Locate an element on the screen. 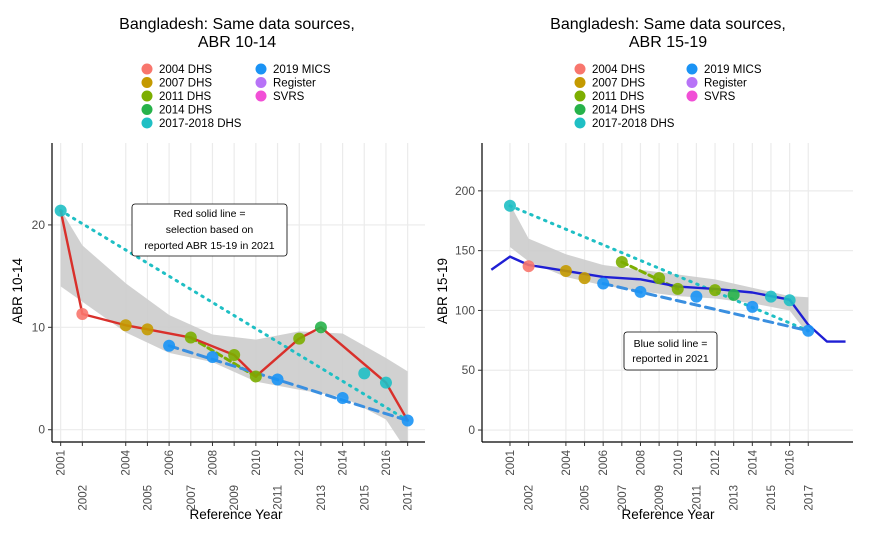  x-tick-label: 2011 is located at coordinates (697, 497).